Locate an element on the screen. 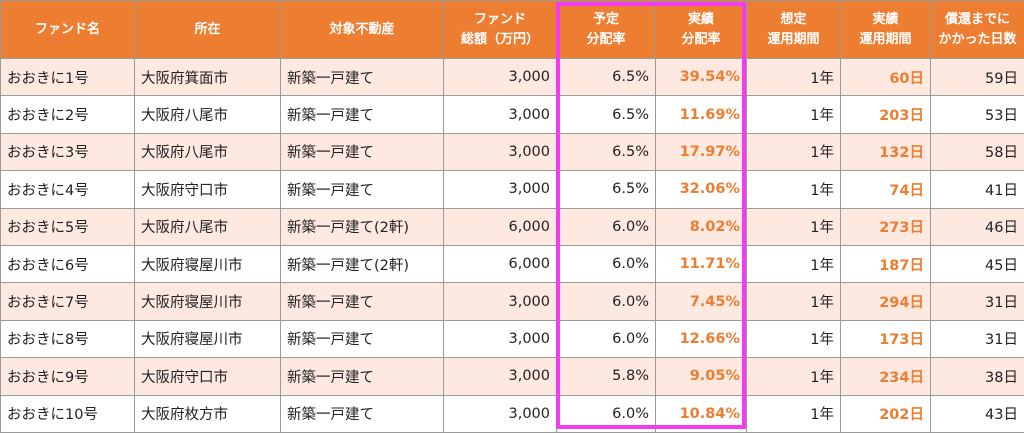 The height and width of the screenshot is (433, 1024). header-label-line: 予定 is located at coordinates (606, 20).